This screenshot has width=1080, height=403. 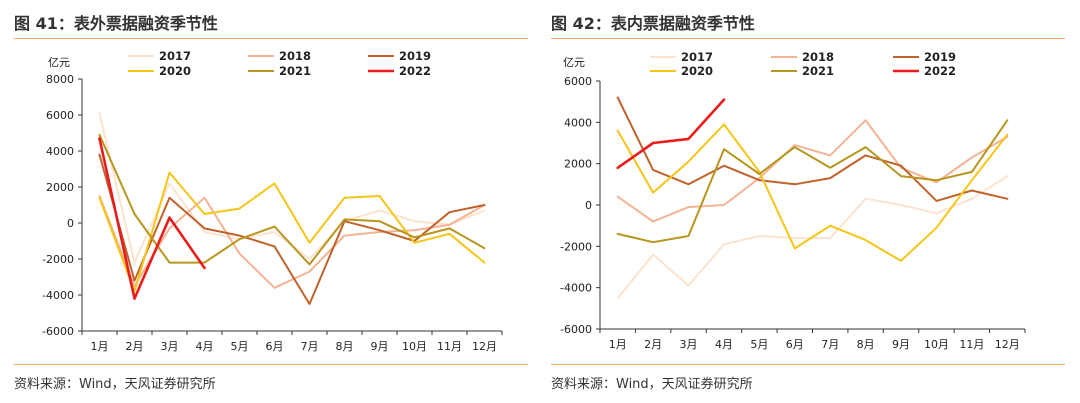 What do you see at coordinates (116, 23) in the screenshot?
I see `chart-title: 图 41：表外票据融资季节性` at bounding box center [116, 23].